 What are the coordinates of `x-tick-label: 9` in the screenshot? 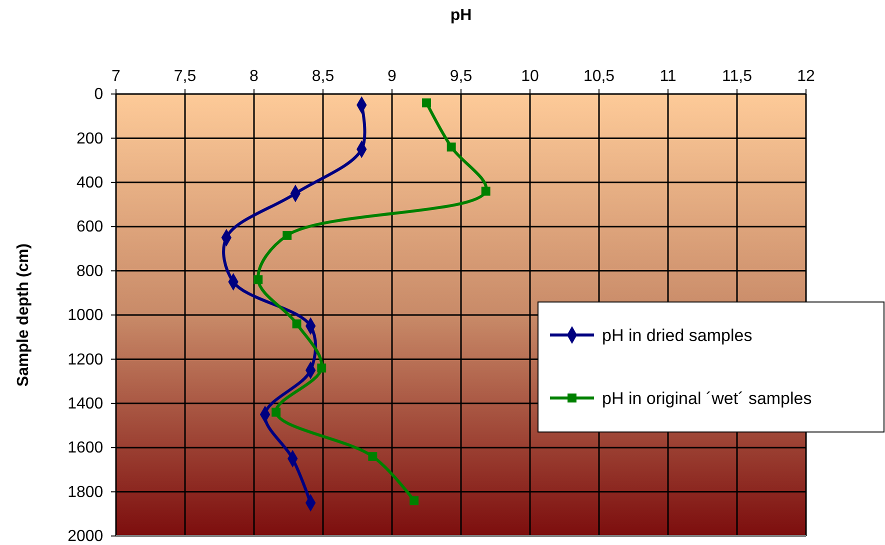 It's located at (392, 77).